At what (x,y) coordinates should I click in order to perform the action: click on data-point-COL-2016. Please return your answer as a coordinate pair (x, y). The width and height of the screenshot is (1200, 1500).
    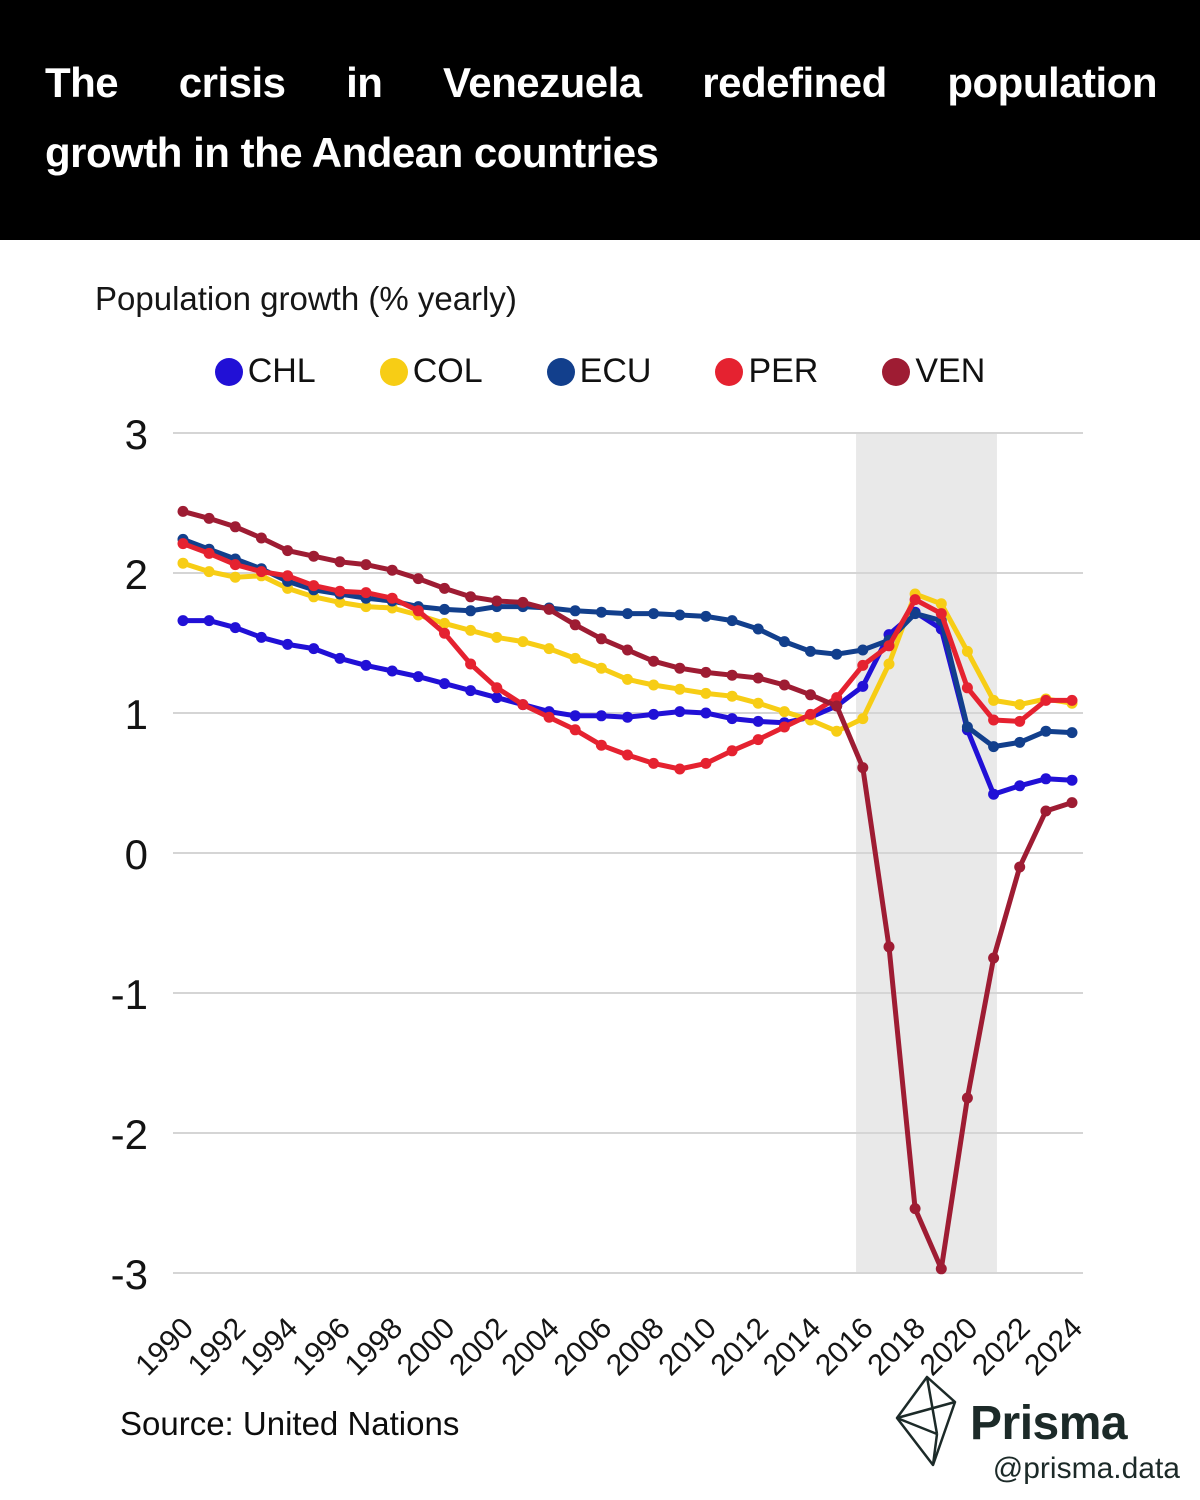
    Looking at the image, I should click on (863, 719).